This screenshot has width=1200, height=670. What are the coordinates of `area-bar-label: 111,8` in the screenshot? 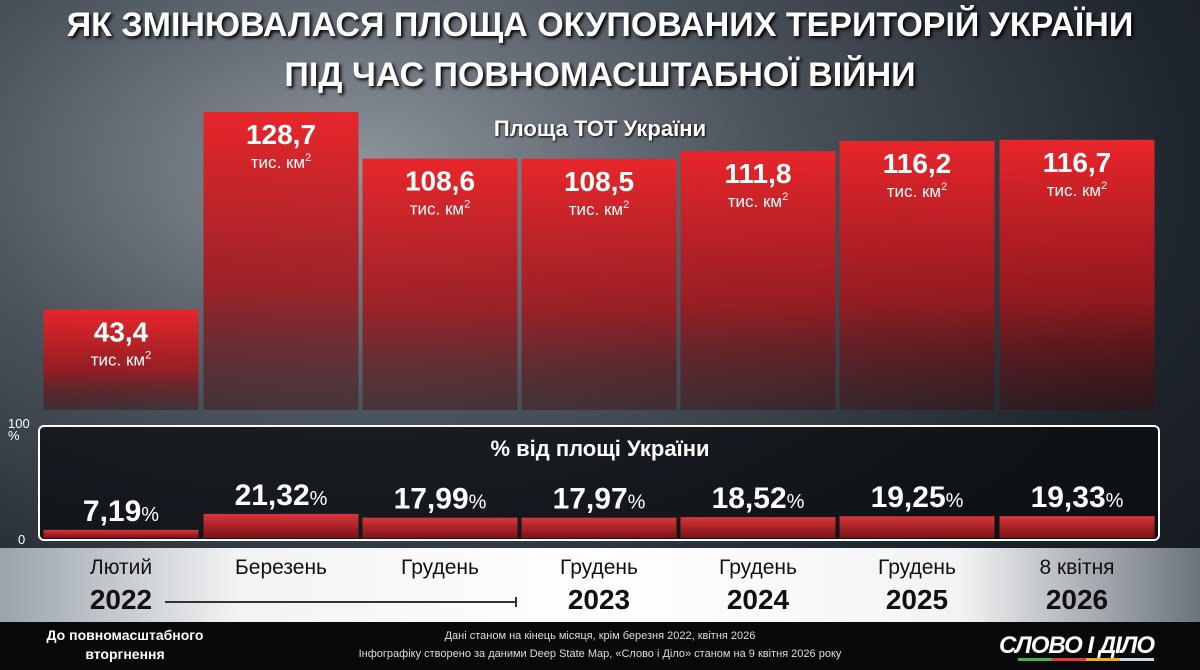 It's located at (758, 173).